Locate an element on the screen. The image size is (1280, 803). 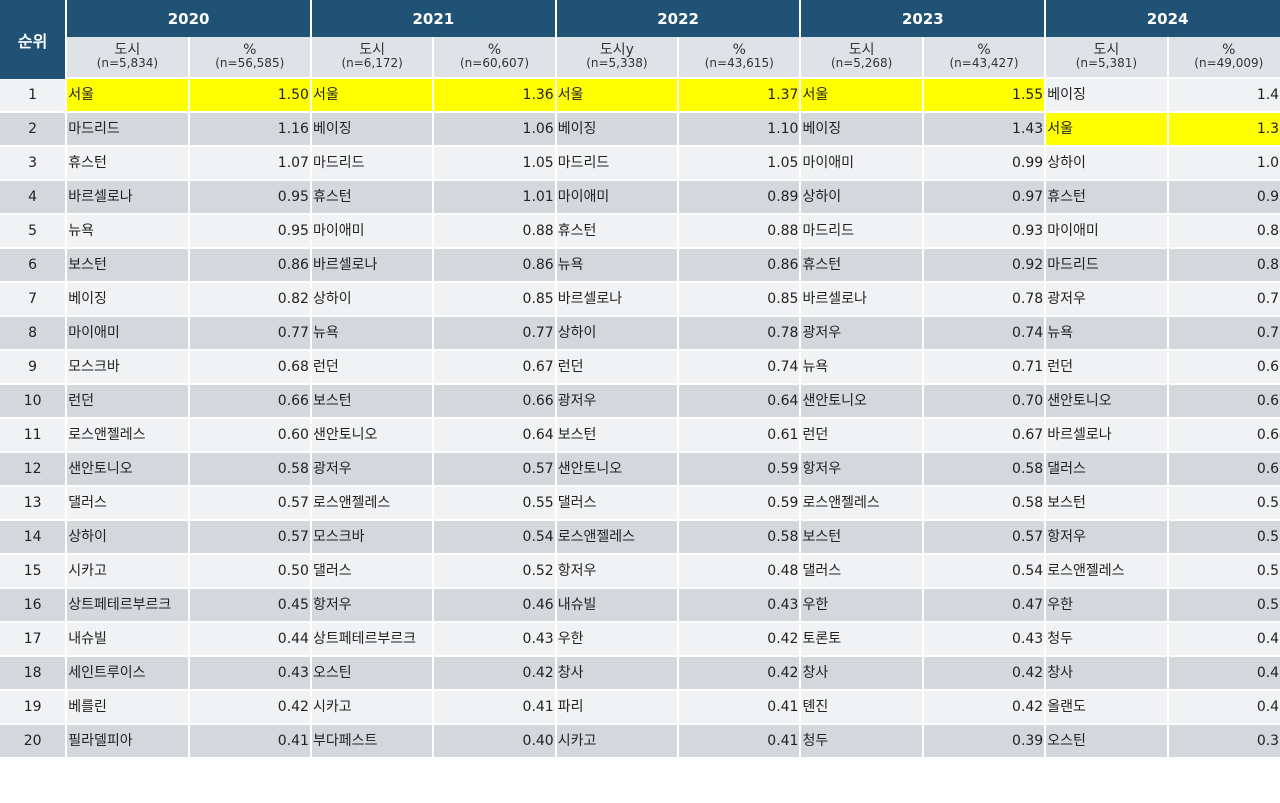
year-header-2022: 2022 is located at coordinates (678, 18).